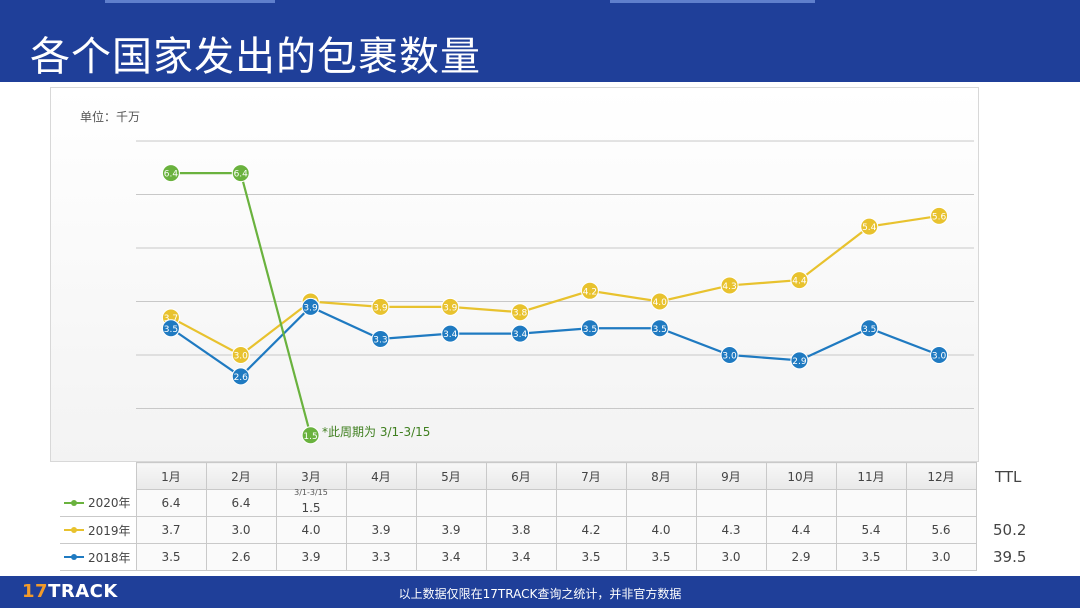 The width and height of the screenshot is (1080, 608). What do you see at coordinates (109, 503) in the screenshot?
I see `series-label-2020: 2020年` at bounding box center [109, 503].